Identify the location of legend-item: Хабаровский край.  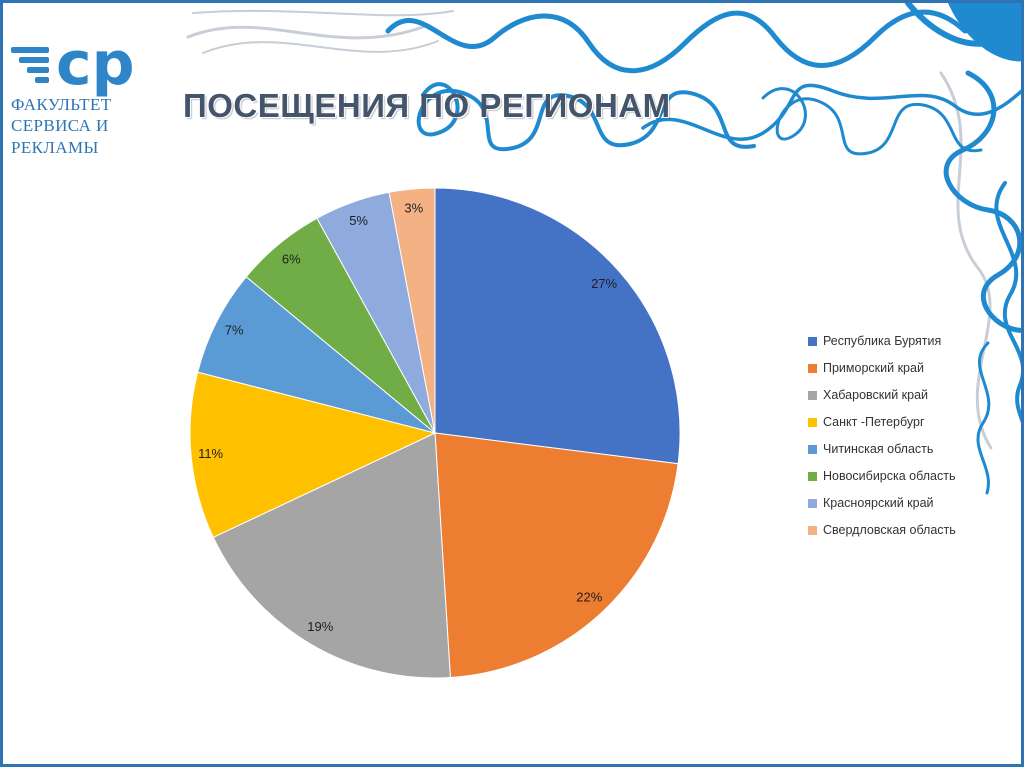
(882, 395).